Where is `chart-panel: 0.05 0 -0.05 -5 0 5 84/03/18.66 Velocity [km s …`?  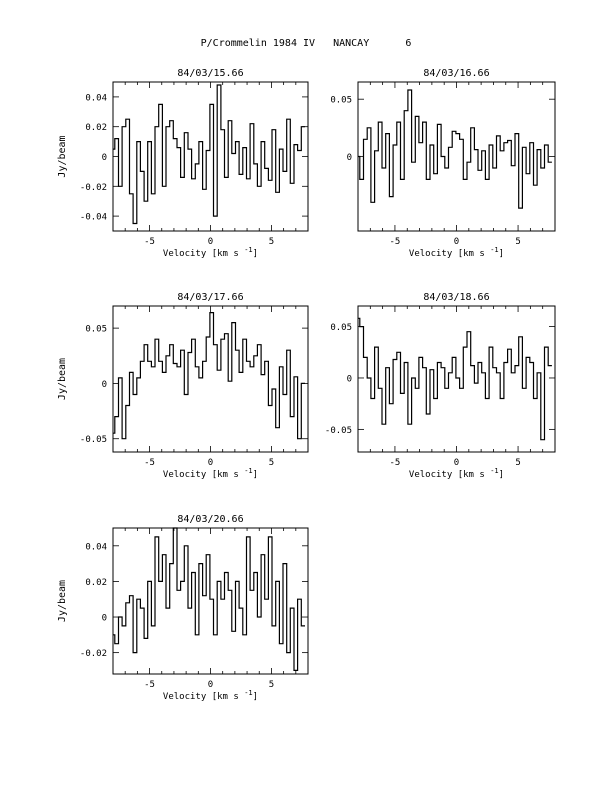 chart-panel: 0.05 0 -0.05 -5 0 5 84/03/18.66 Velocity [km s … is located at coordinates (440, 386).